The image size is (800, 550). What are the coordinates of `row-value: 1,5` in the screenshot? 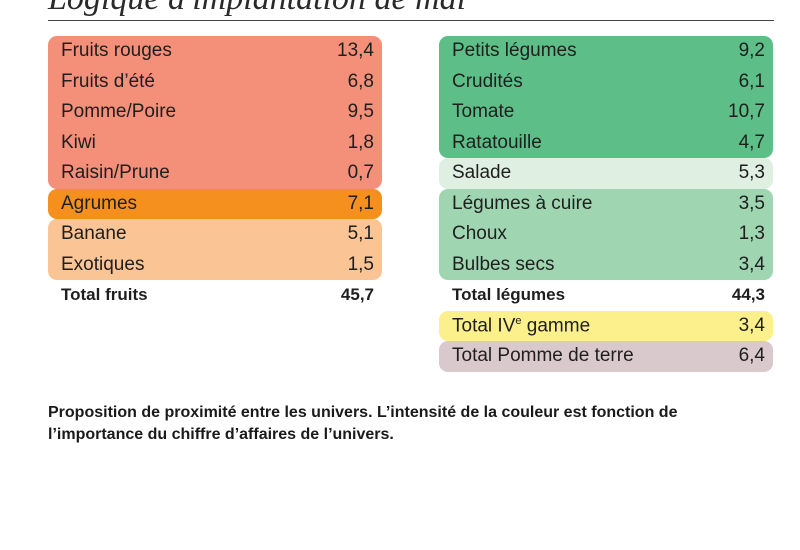 It's located at (360, 264).